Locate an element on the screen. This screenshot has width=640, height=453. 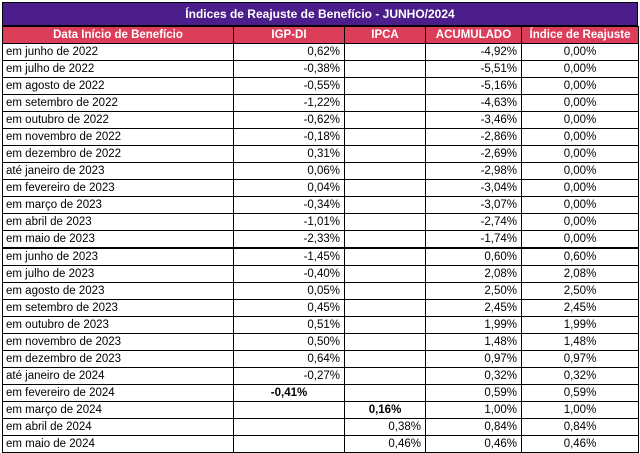
cell-igp-di: -0,40% is located at coordinates (289, 274).